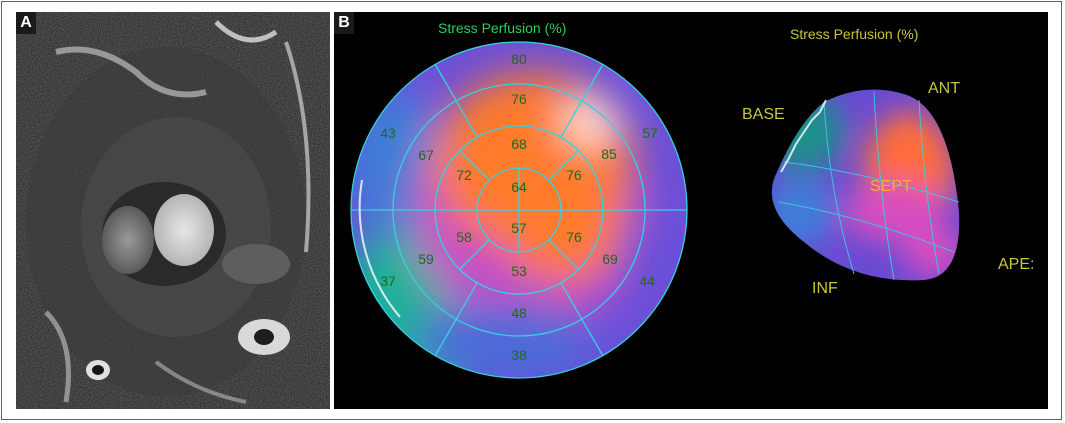  I want to click on segment-label: 80, so click(519, 59).